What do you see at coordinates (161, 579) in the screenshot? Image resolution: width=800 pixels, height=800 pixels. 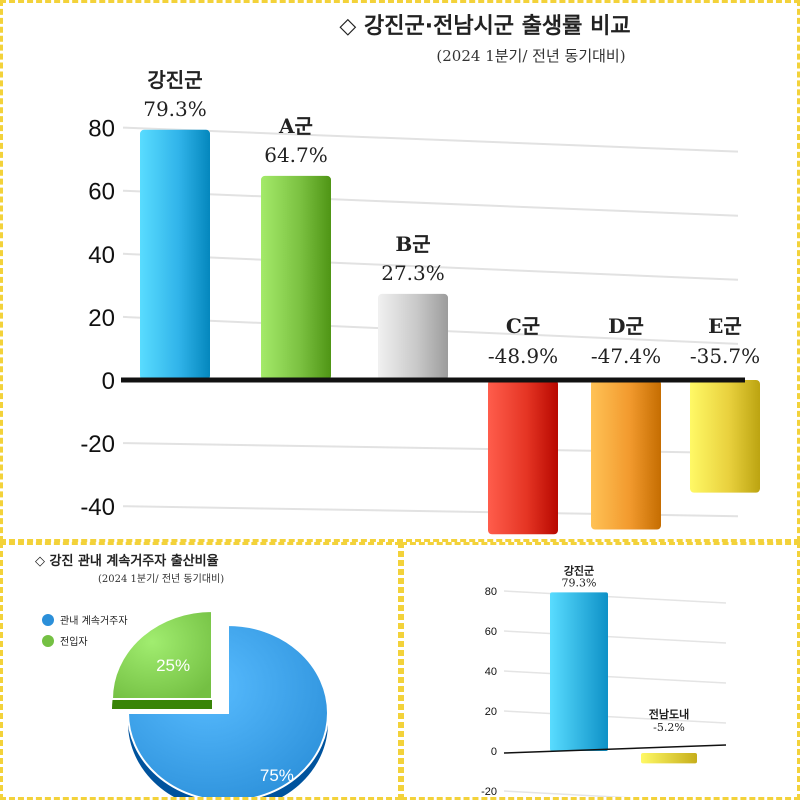 I see `pie-chart-subtitle: (2024 1분기/ 전년 동기대비)` at bounding box center [161, 579].